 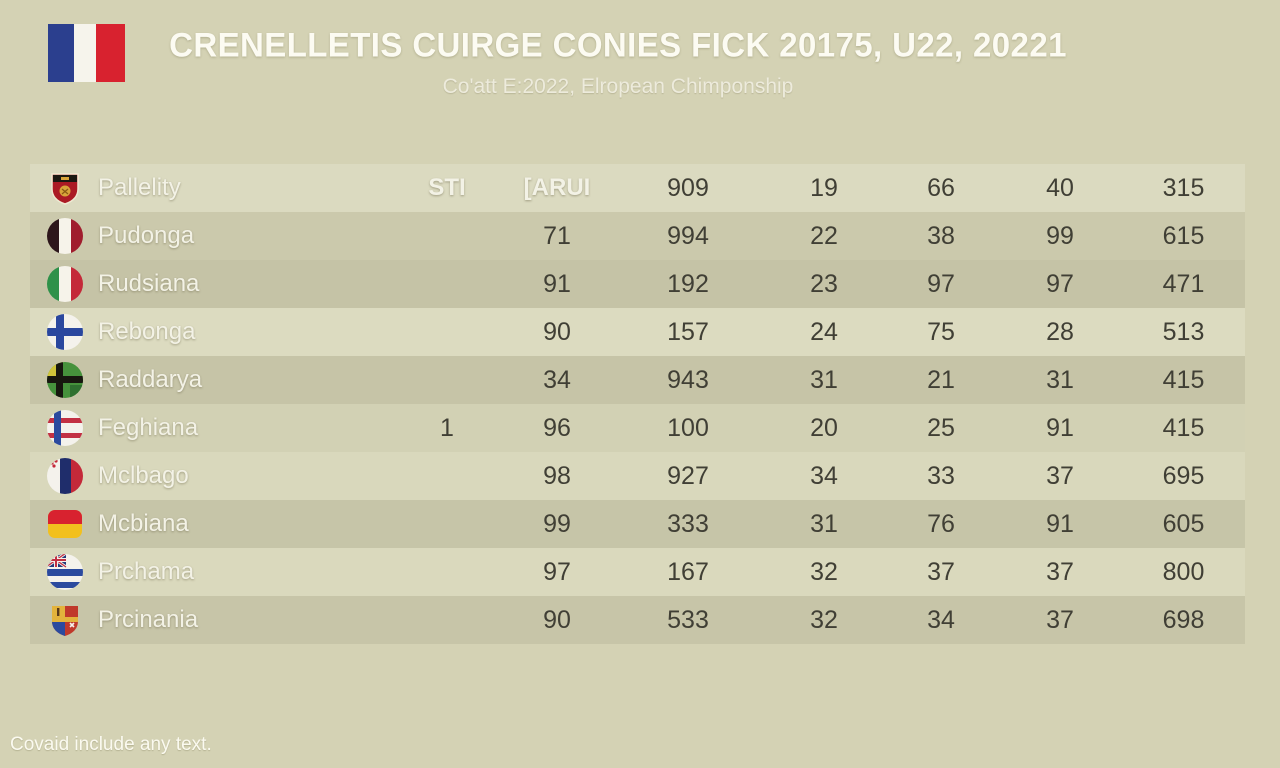 I want to click on cell-value: 98, so click(x=557, y=475).